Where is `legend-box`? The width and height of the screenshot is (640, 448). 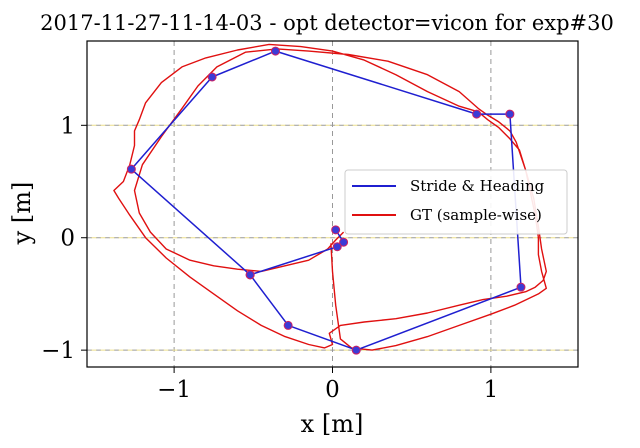 legend-box is located at coordinates (456, 202).